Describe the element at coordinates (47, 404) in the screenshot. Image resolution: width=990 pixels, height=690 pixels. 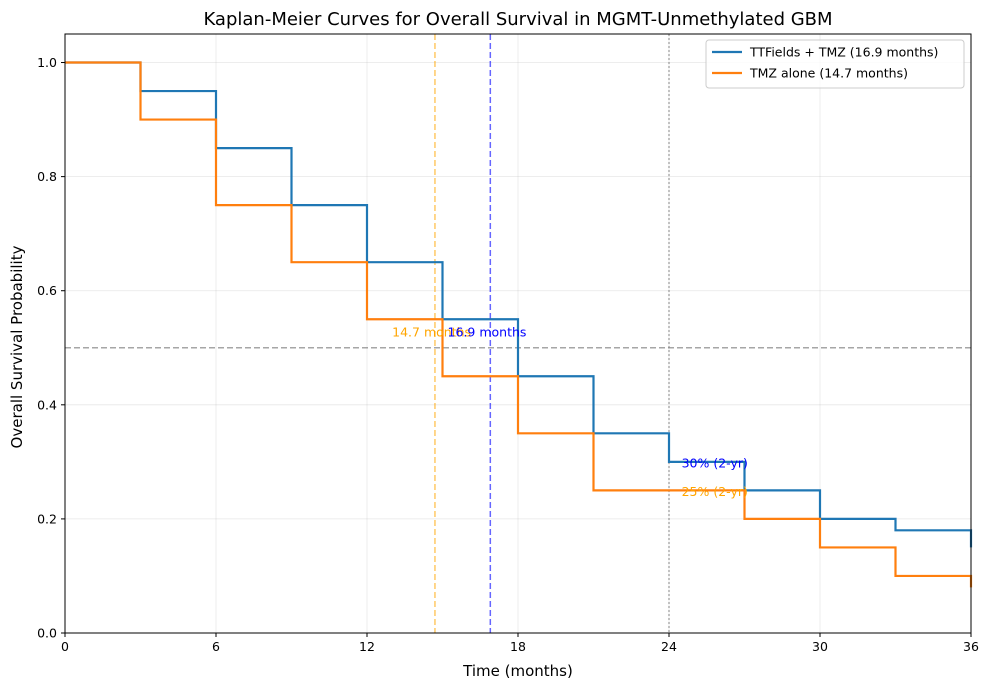
I see `y-tick-label: 0.4` at that location.